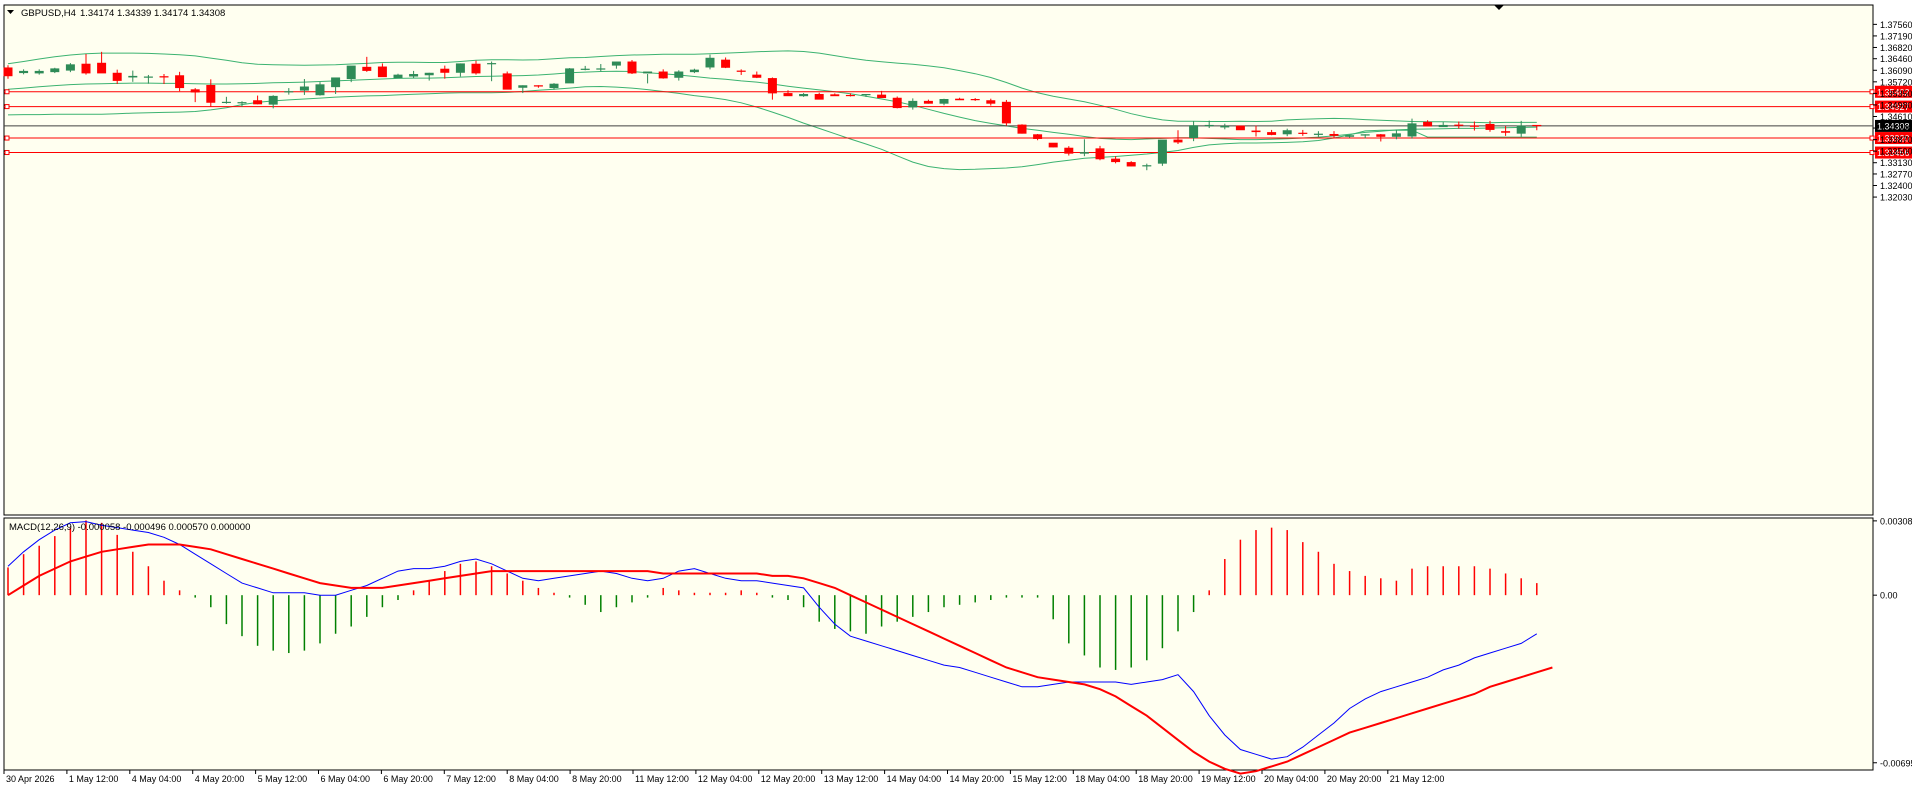  I want to click on price-tick-label: 1.37560, so click(1896, 25).